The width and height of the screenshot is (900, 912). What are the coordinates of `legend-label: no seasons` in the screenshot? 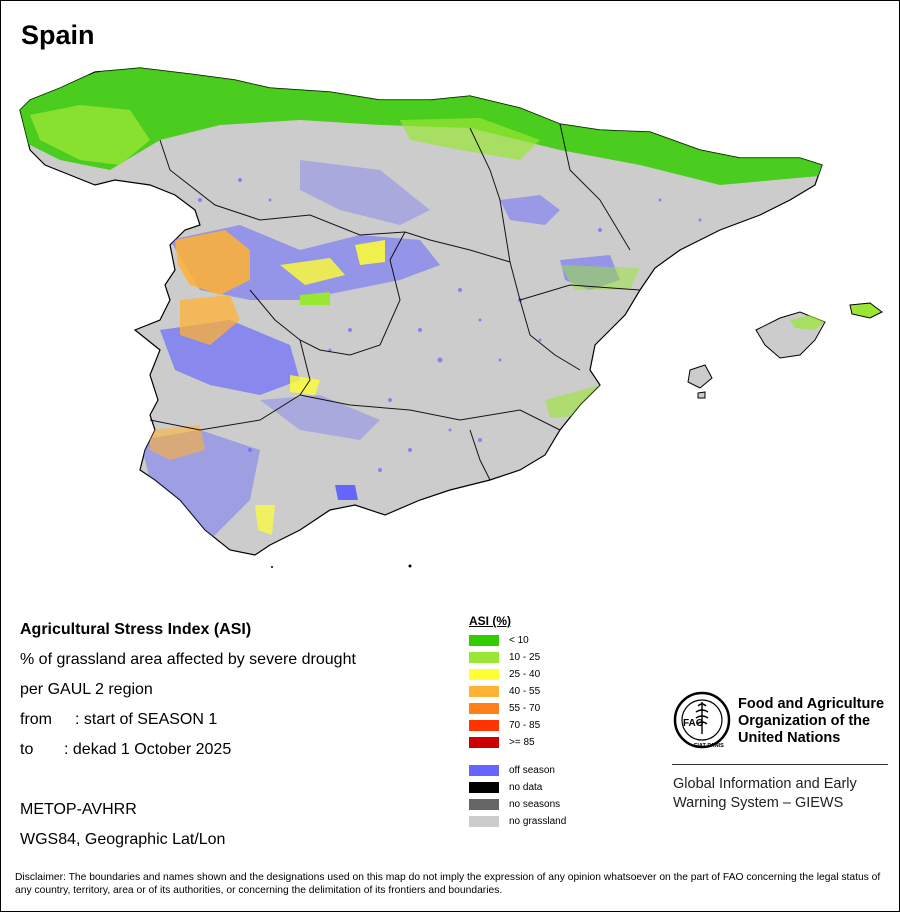 It's located at (535, 804).